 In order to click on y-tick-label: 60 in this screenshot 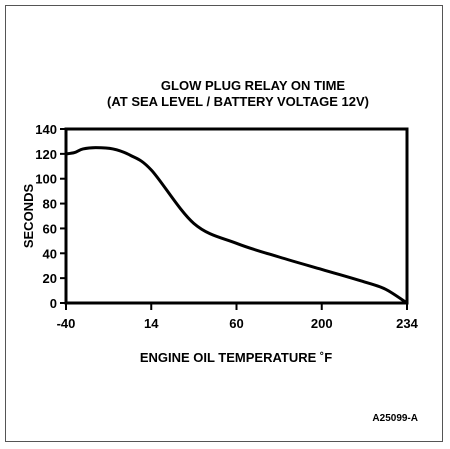, I will do `click(50, 228)`.